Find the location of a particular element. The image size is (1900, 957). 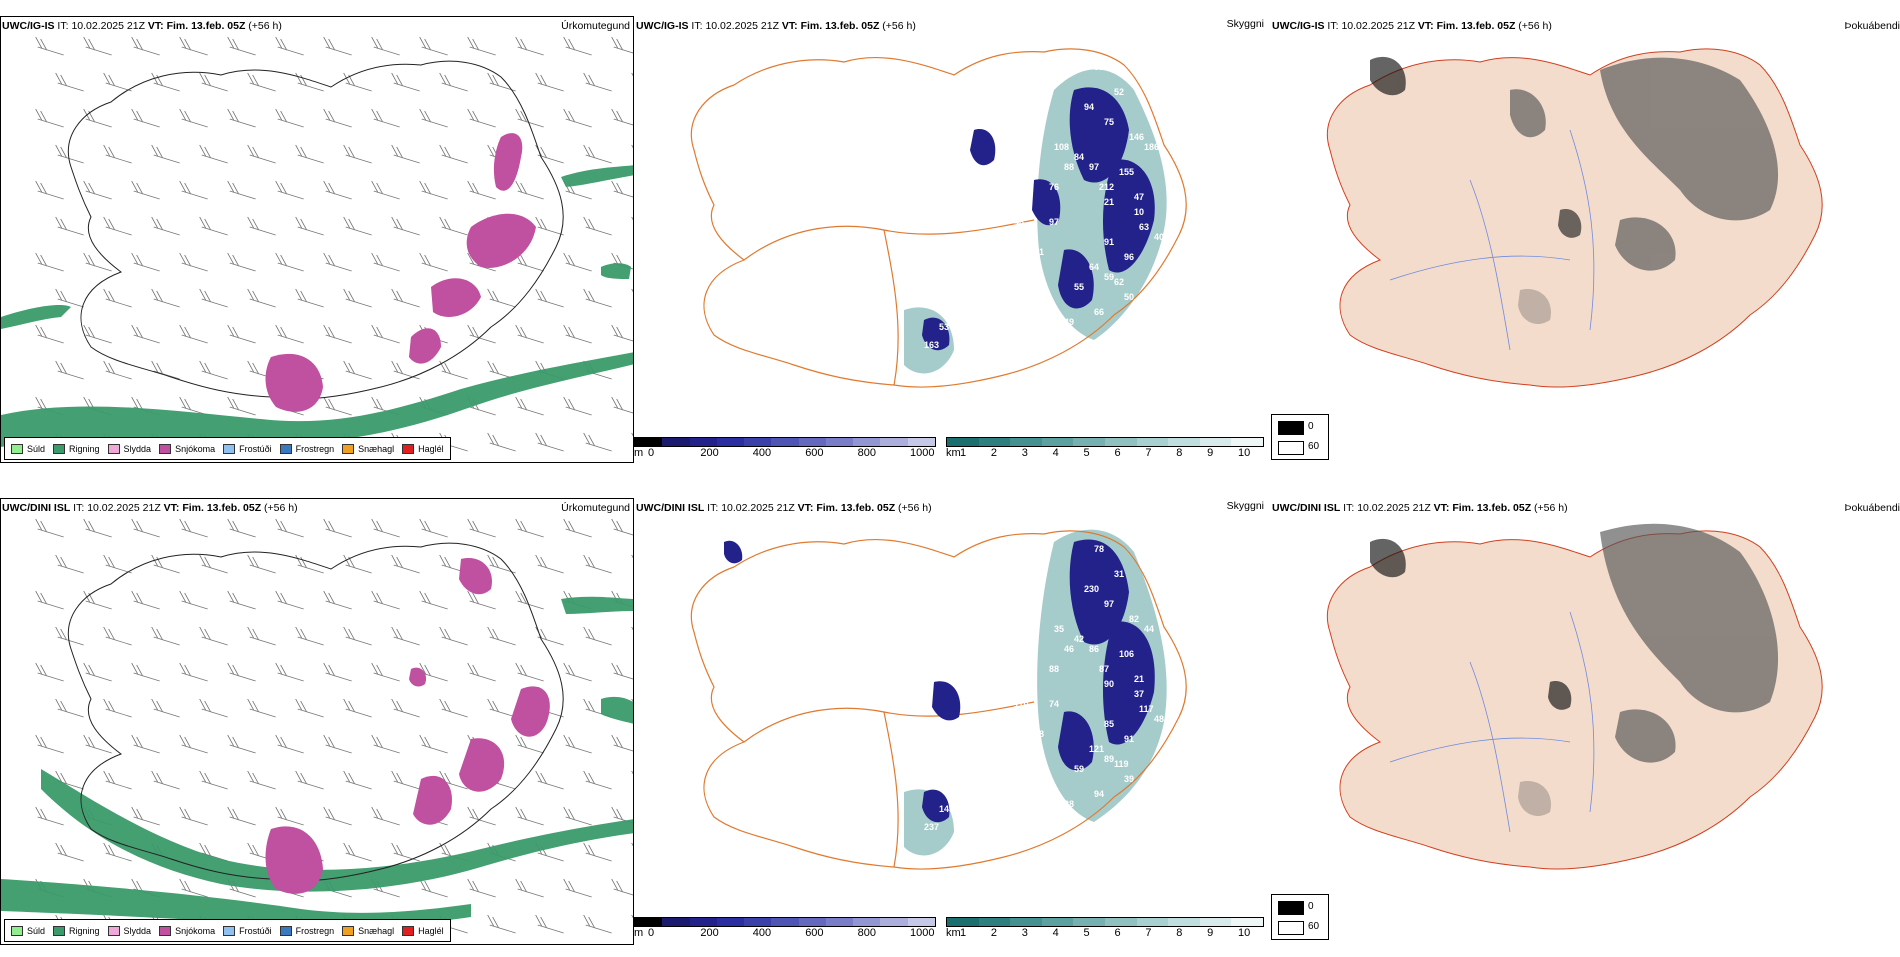

legend-item-0: Súld is located at coordinates (28, 448).